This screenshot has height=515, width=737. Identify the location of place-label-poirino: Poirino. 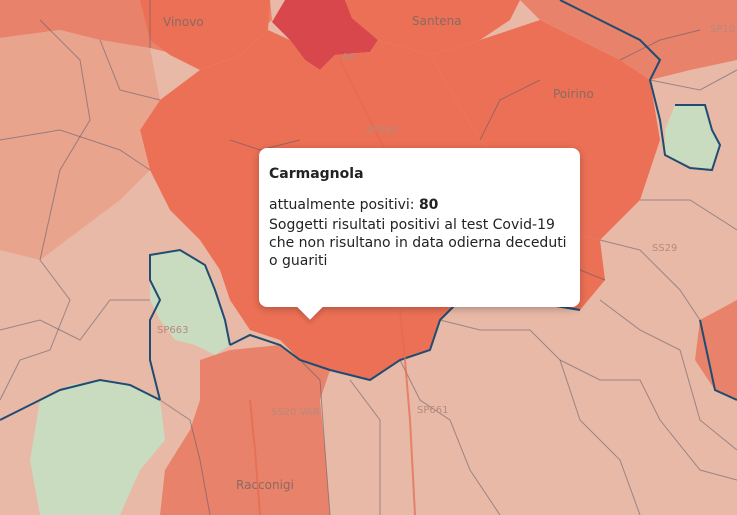
(573, 94).